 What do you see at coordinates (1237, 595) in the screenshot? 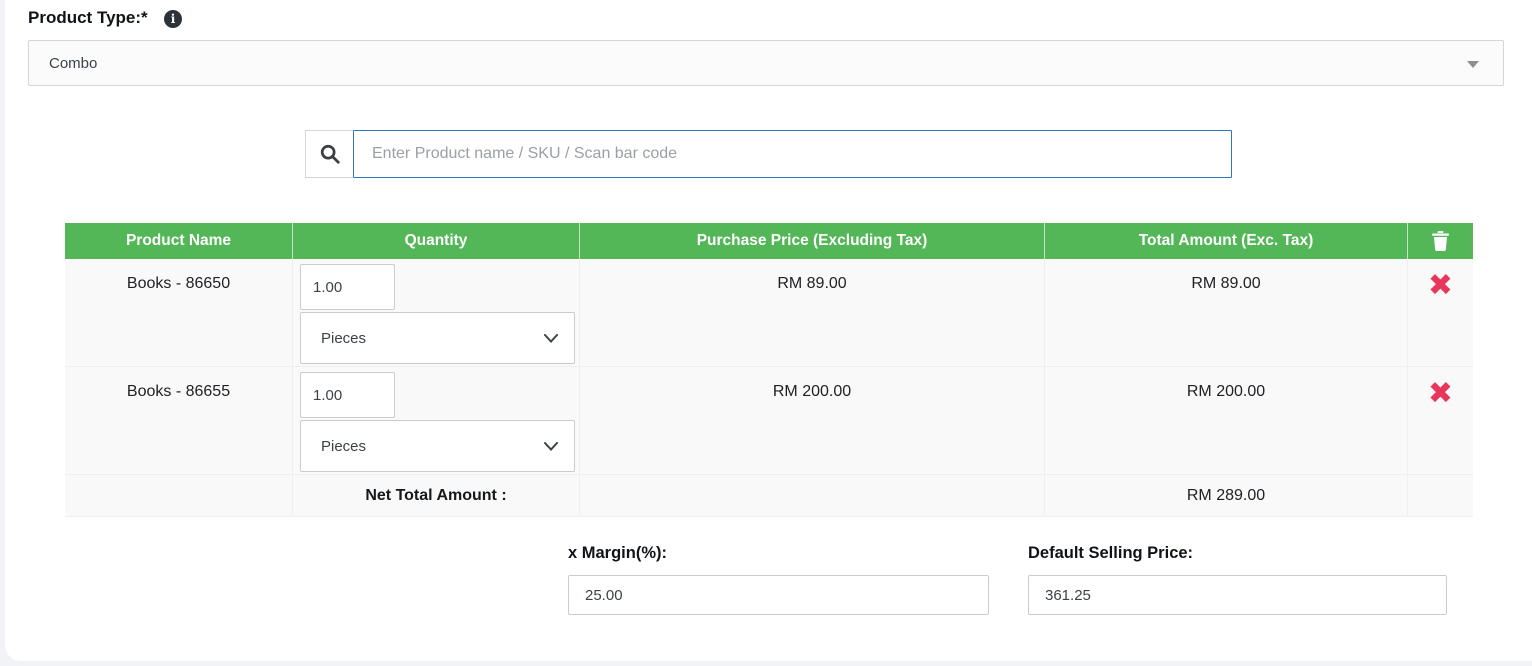
I see `default-selling-price-input` at bounding box center [1237, 595].